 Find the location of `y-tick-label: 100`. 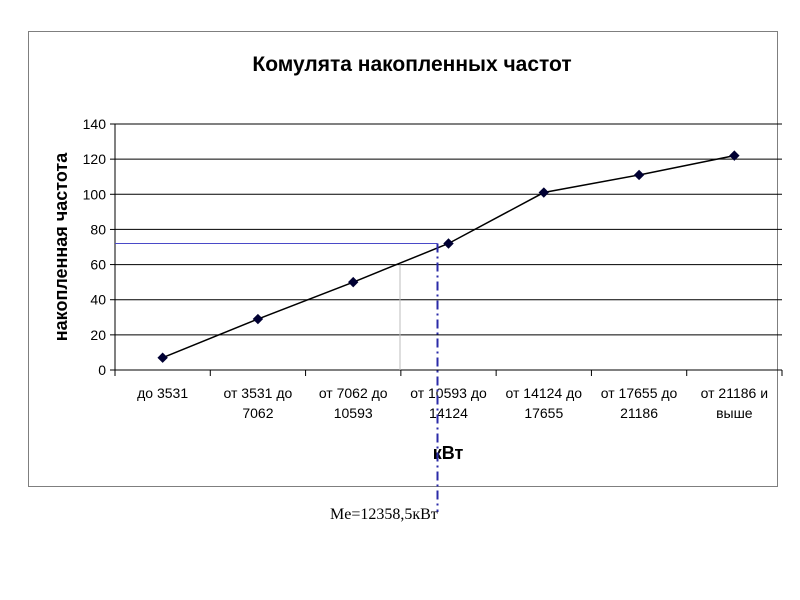

y-tick-label: 100 is located at coordinates (95, 194).